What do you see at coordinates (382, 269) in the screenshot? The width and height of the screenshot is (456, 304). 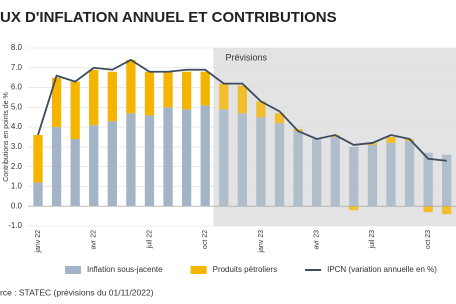 I see `legend-label: IPCN (variation annuelle en %)` at bounding box center [382, 269].